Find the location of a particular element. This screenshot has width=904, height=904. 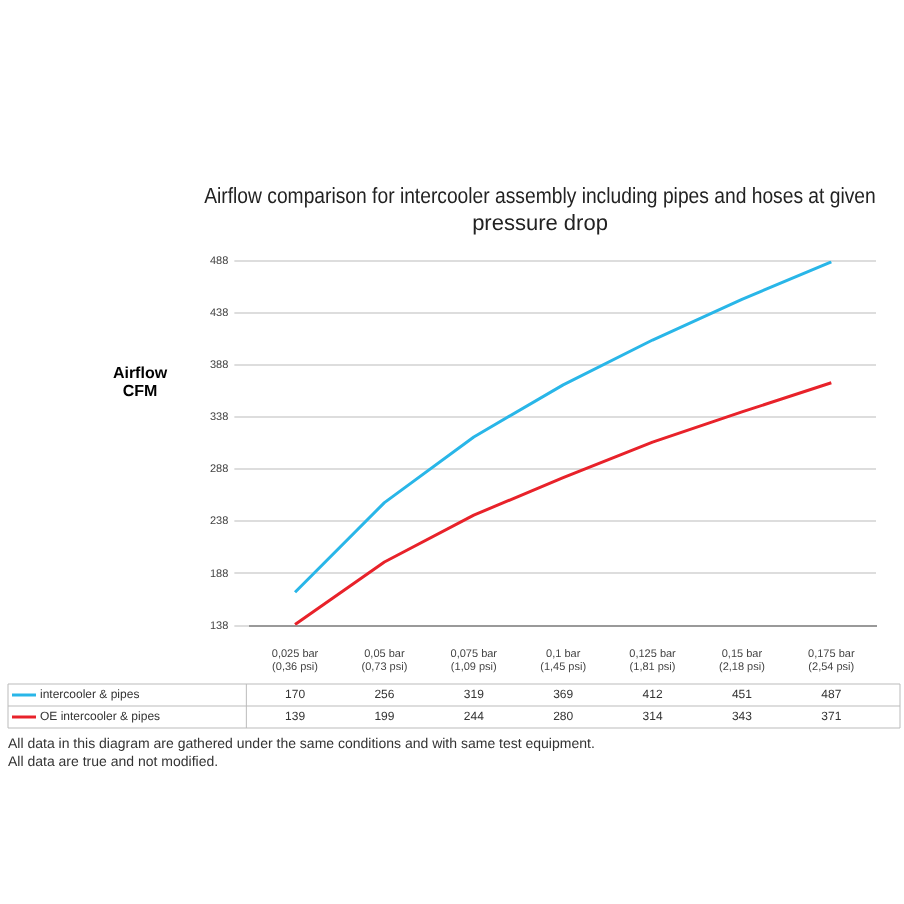

y-axis-title: Airflow CFM is located at coordinates (140, 382).